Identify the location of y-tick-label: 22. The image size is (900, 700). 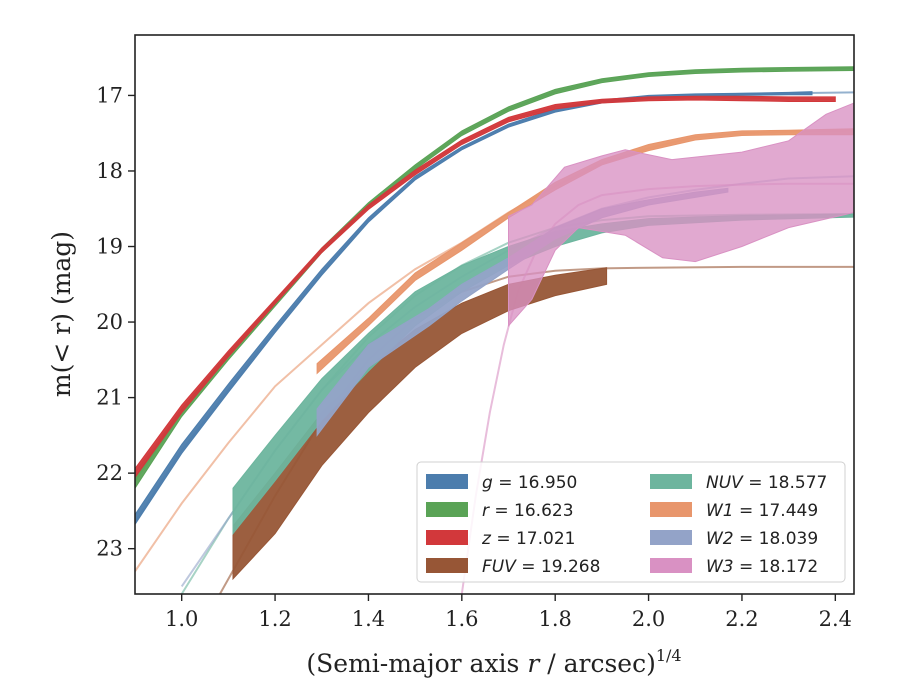
(109, 473).